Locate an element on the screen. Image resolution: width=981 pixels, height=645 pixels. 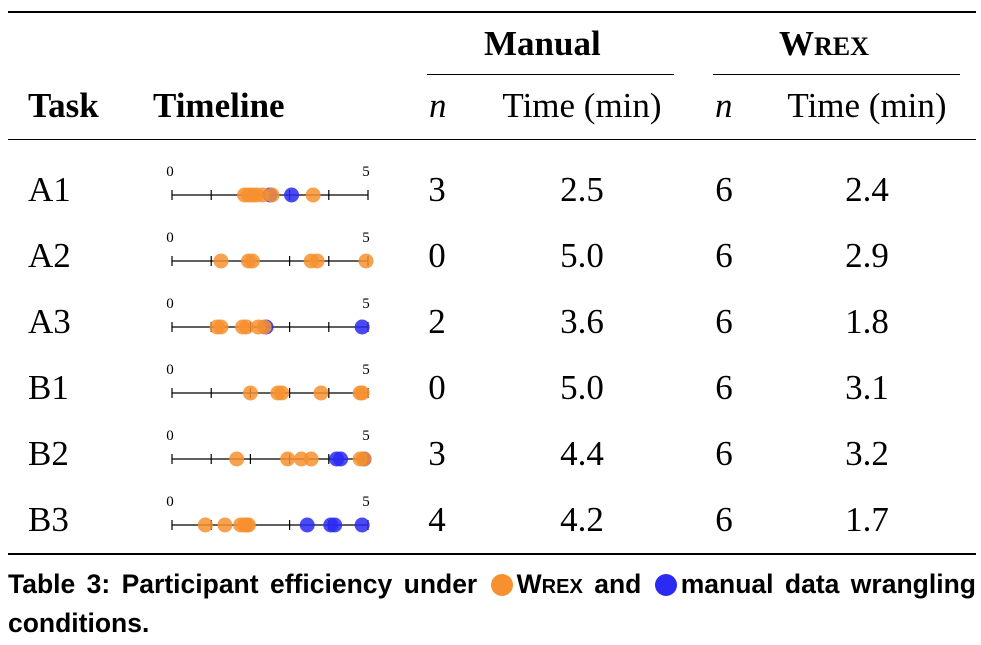
manual-cmidrule is located at coordinates (550, 74).